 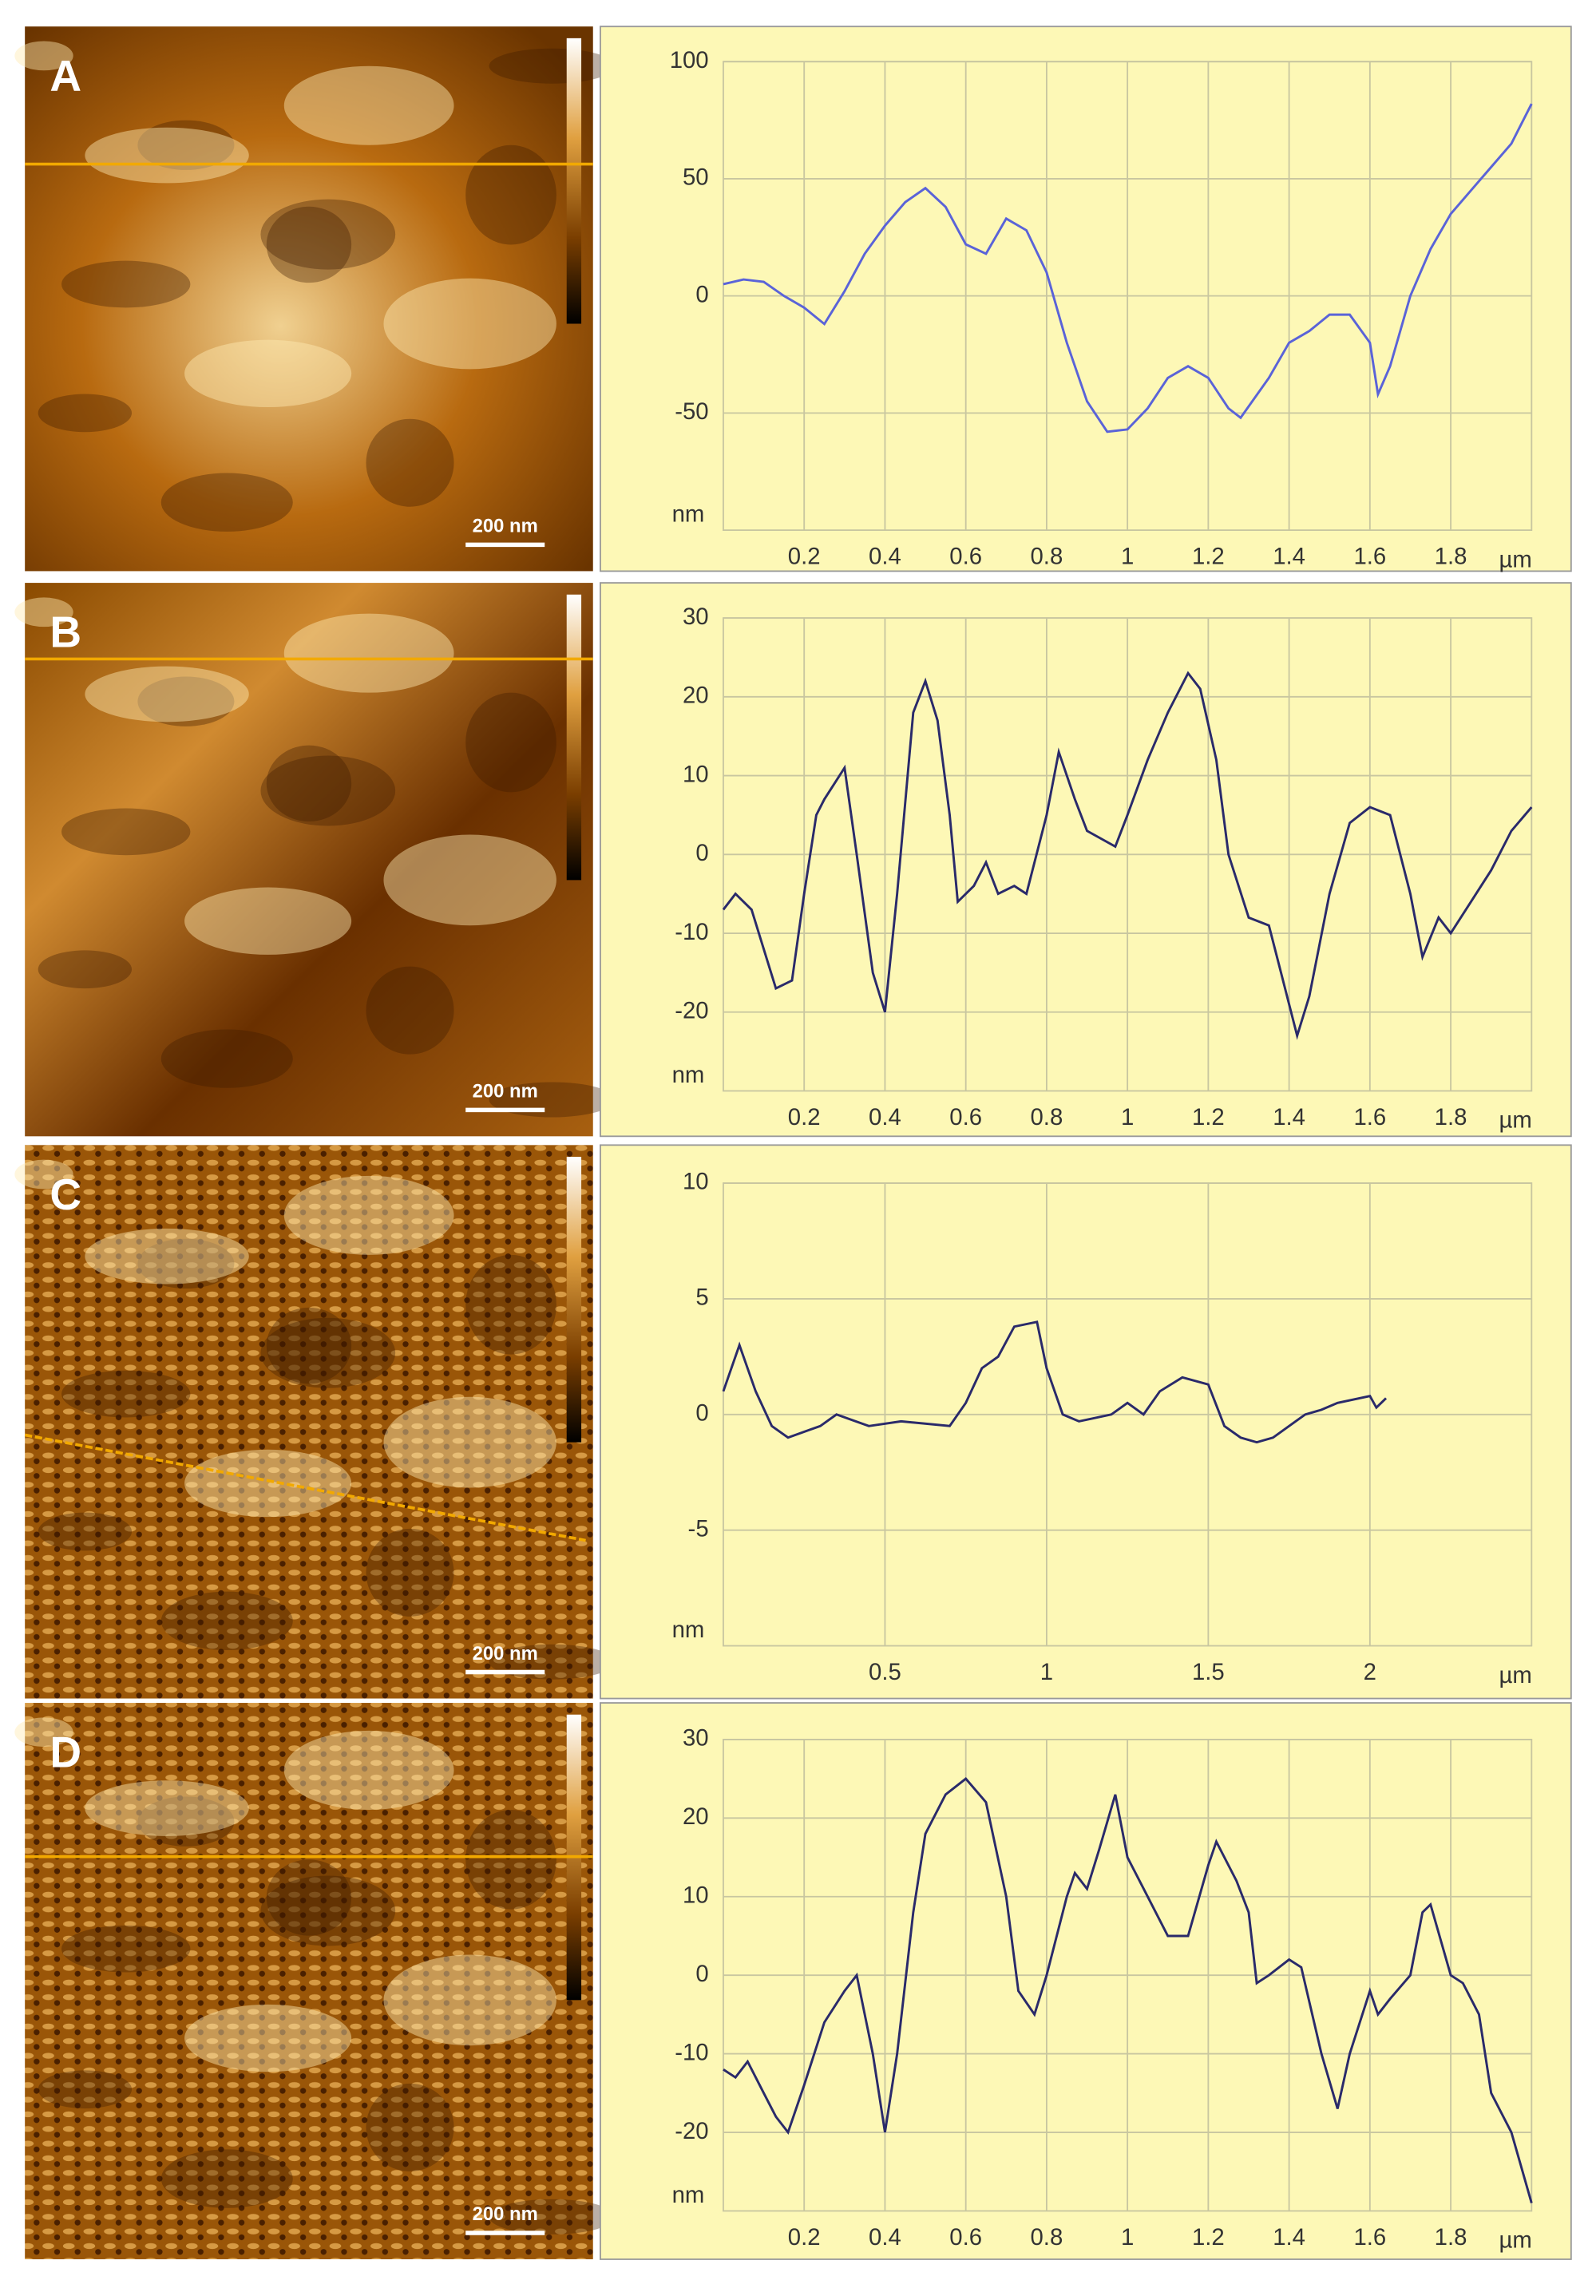 What do you see at coordinates (1370, 1672) in the screenshot?
I see `x-tick-label: 2` at bounding box center [1370, 1672].